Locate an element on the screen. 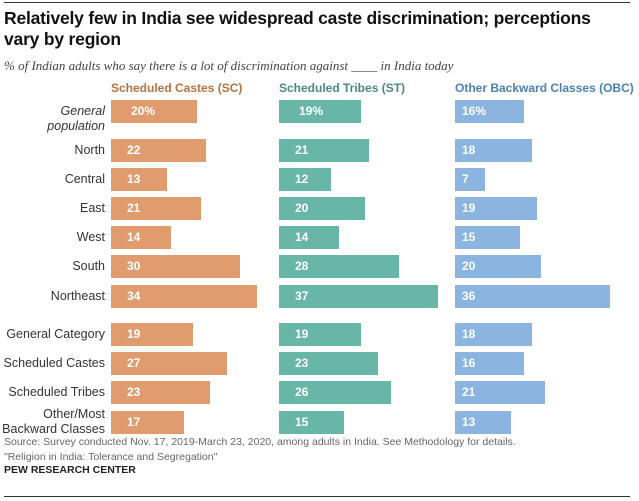 The height and width of the screenshot is (501, 639). data-label: 27 is located at coordinates (134, 363).